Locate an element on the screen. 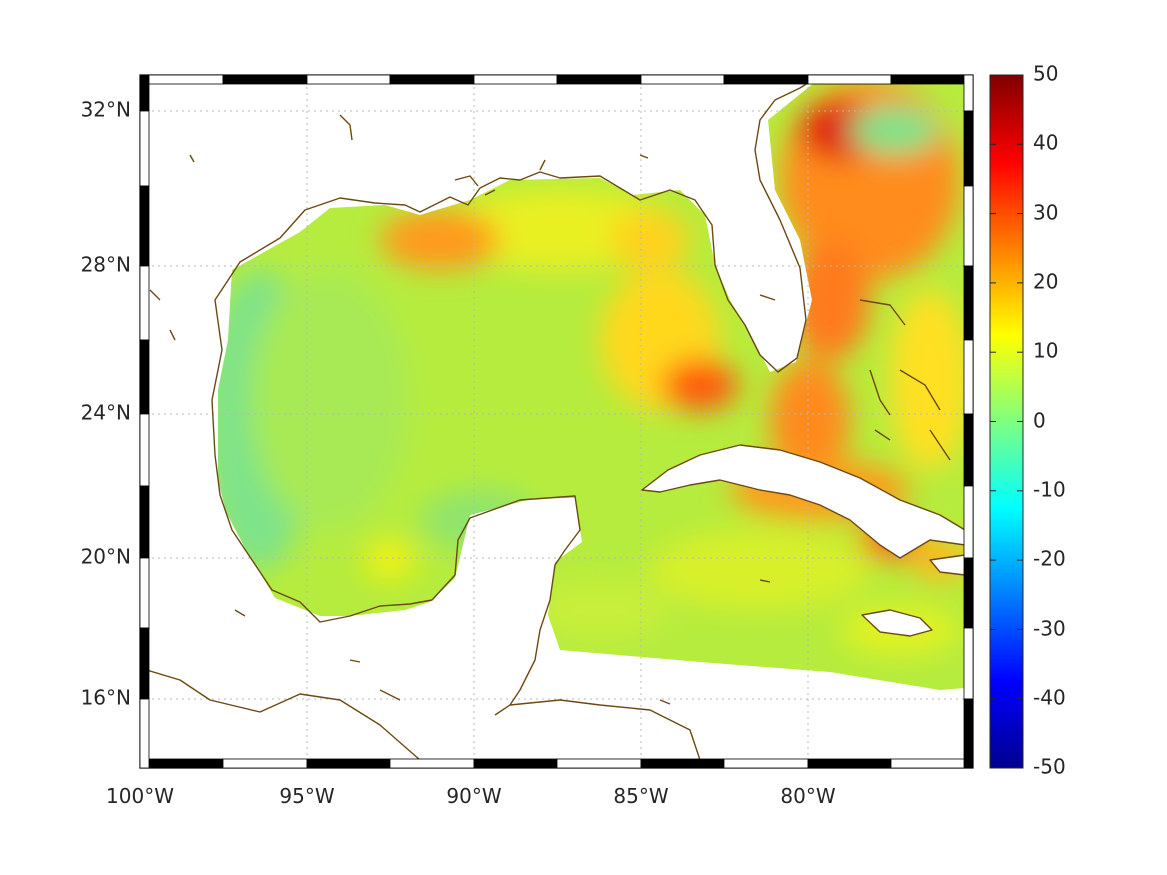 The image size is (1167, 875). colorbar-label: 40 is located at coordinates (1045, 143).